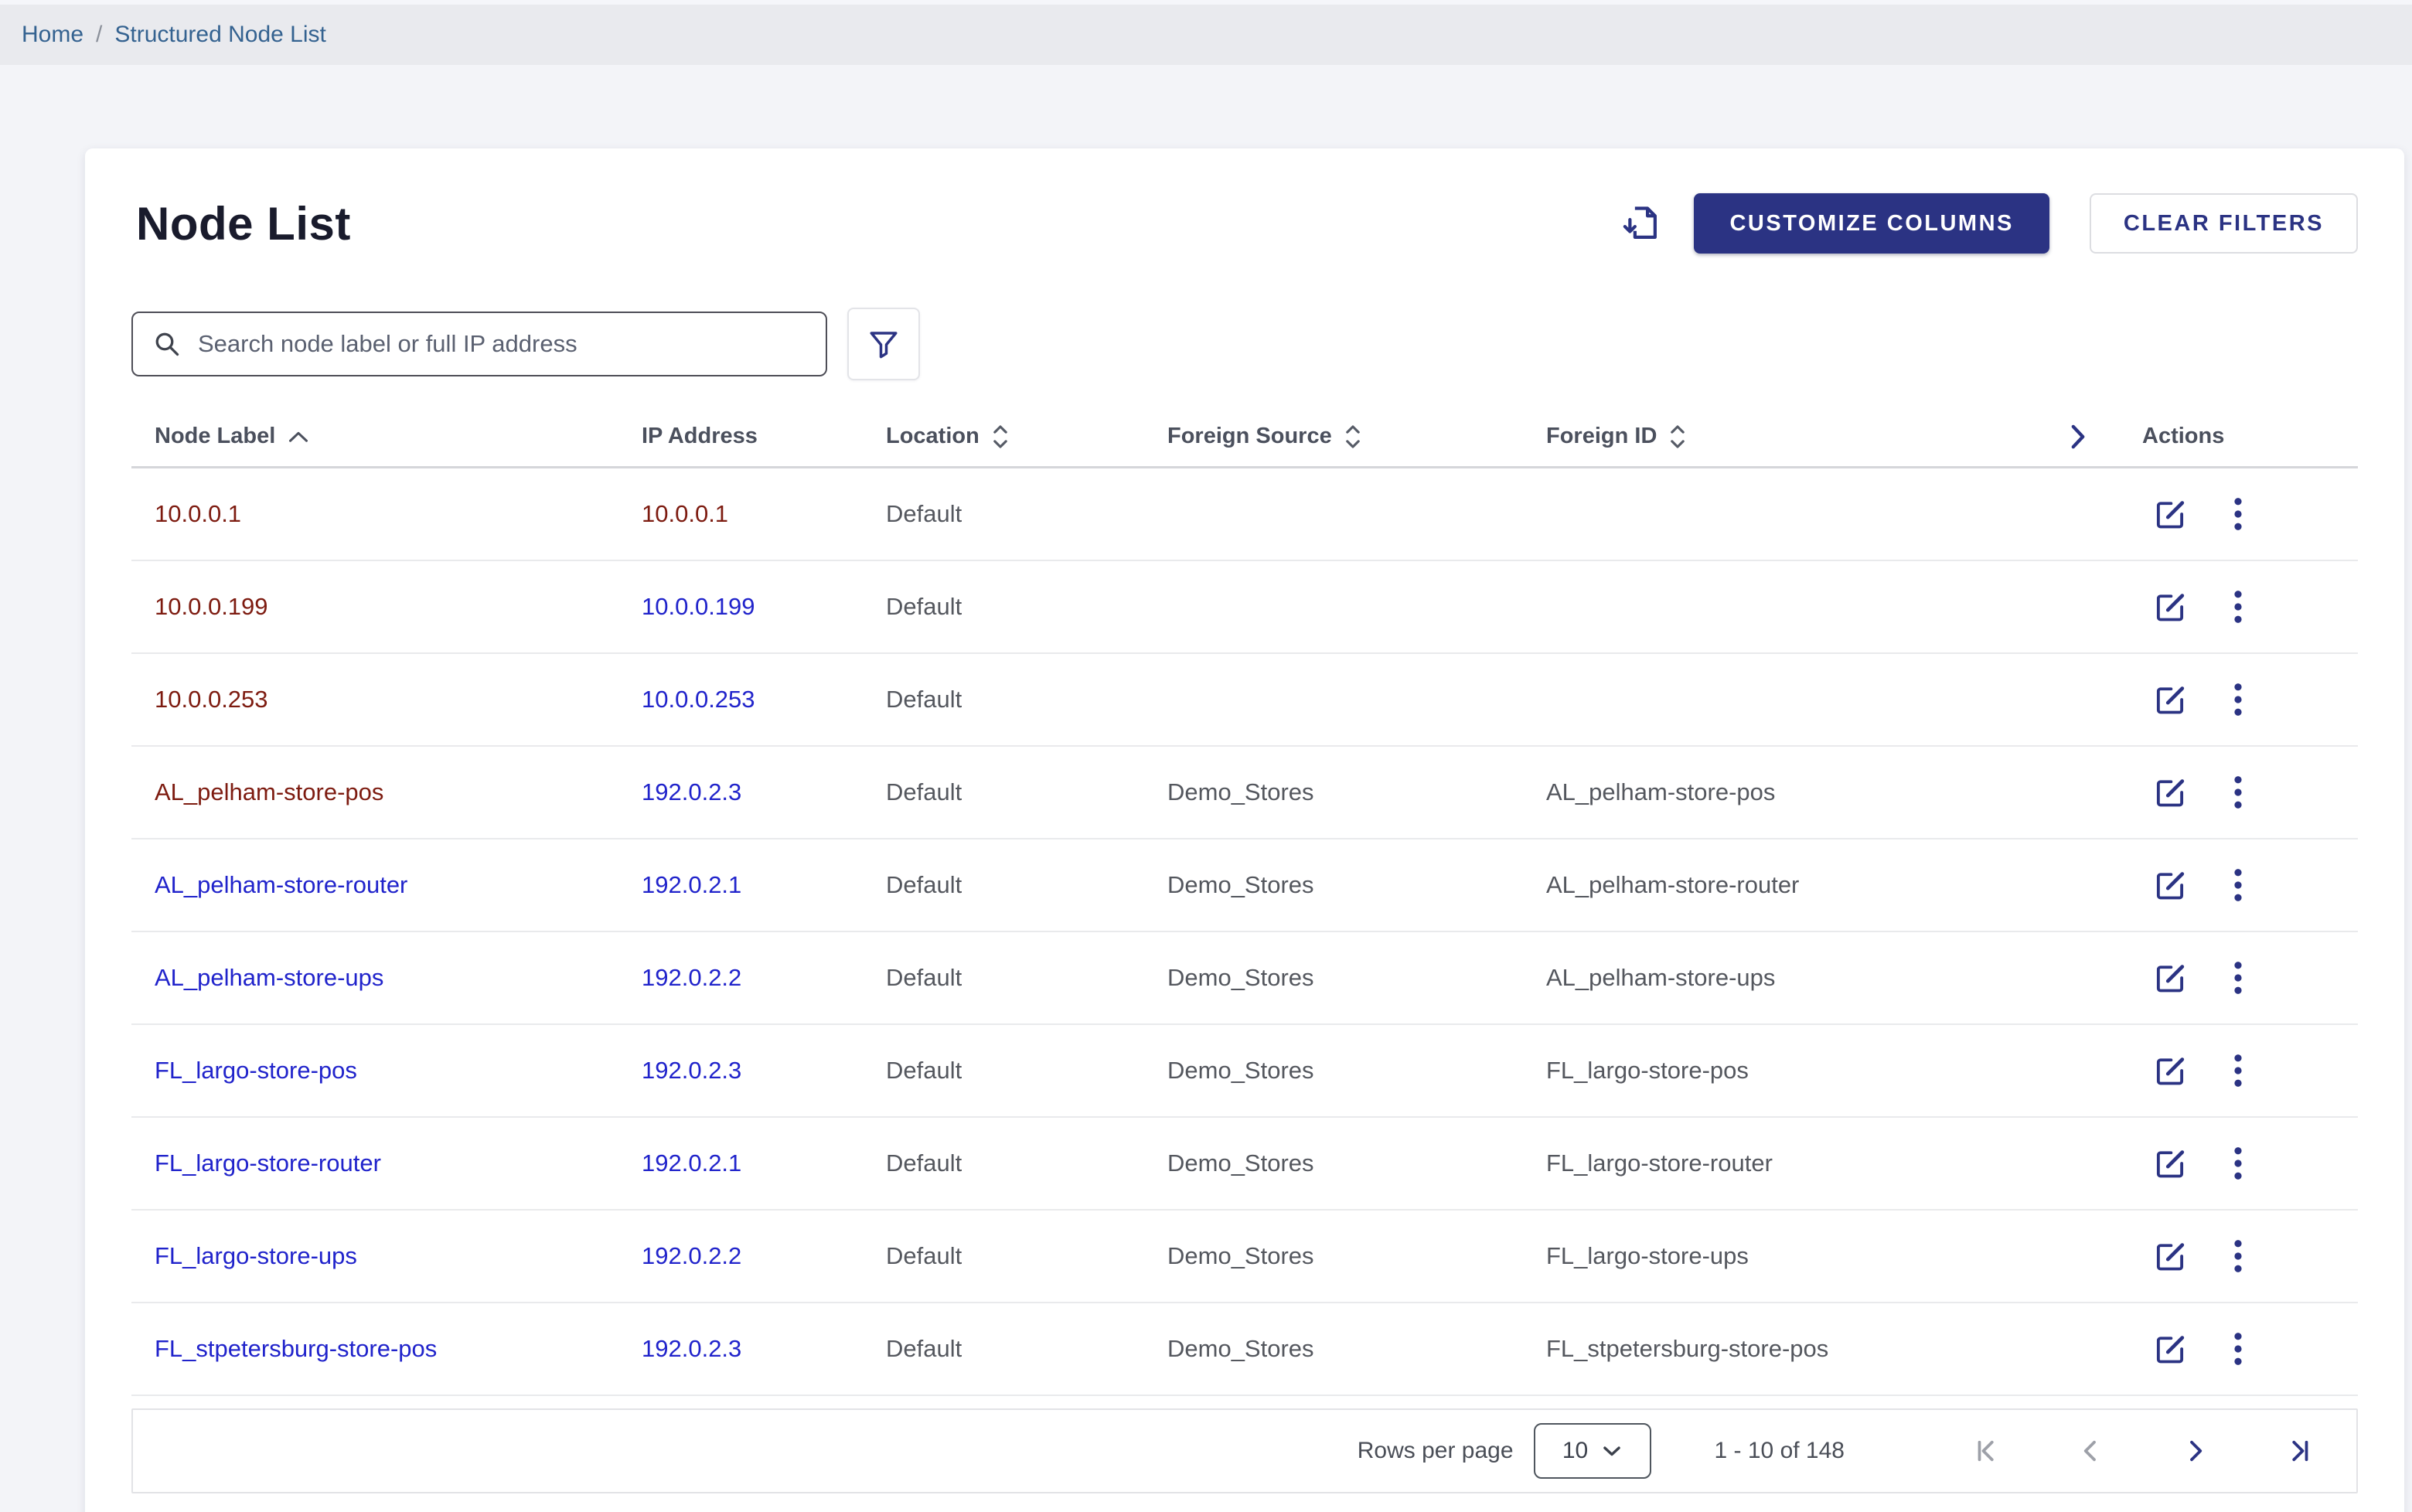 The image size is (2412, 1512). What do you see at coordinates (1648, 1070) in the screenshot?
I see `foreign-id-cell: FL_largo-store-pos` at bounding box center [1648, 1070].